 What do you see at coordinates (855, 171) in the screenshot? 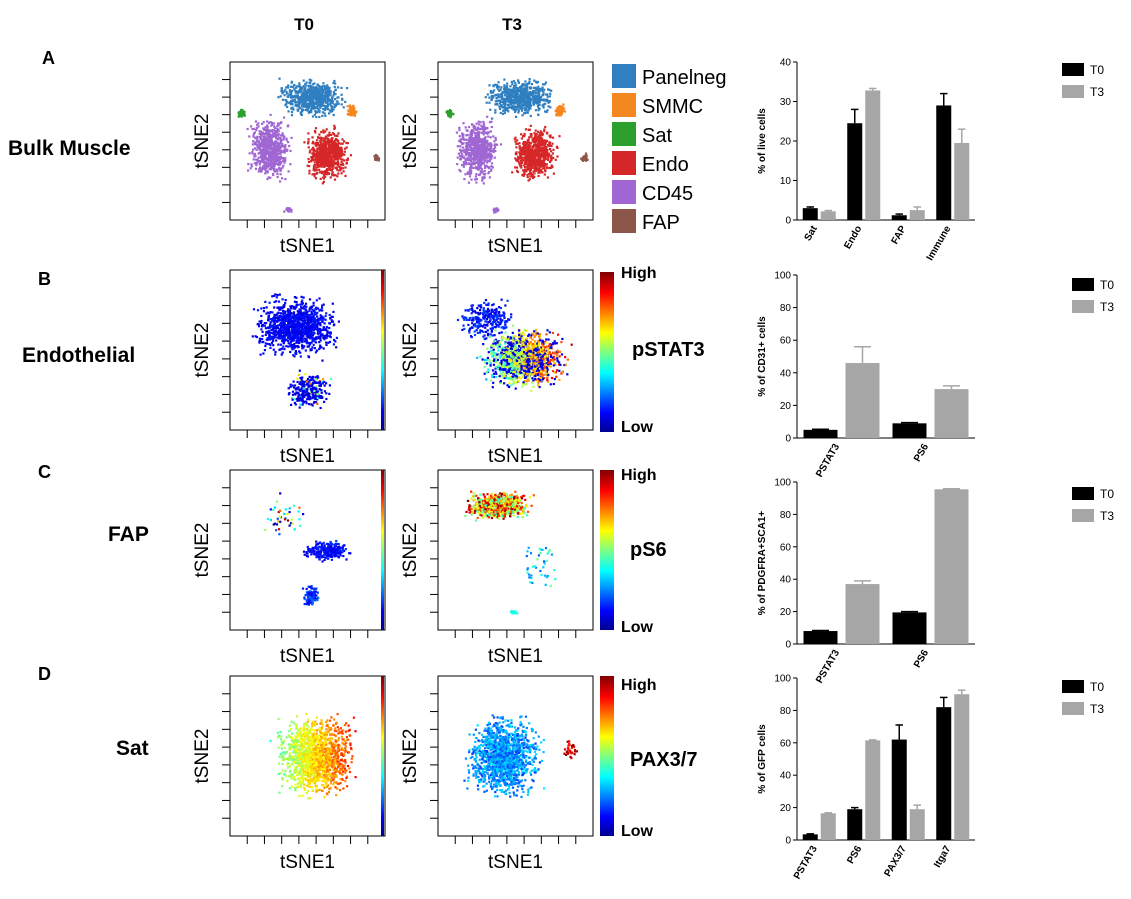
I see `bar-t0-endo` at bounding box center [855, 171].